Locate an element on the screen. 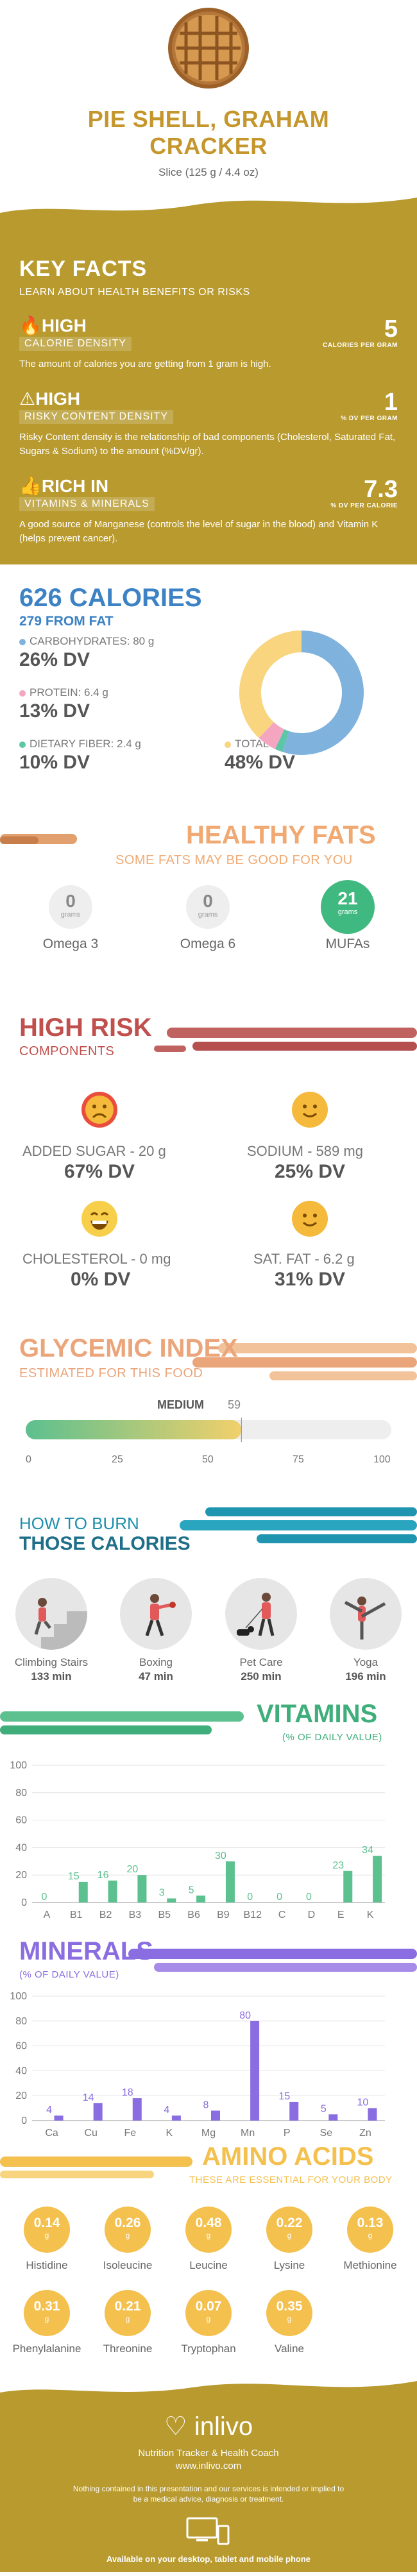 Image resolution: width=417 pixels, height=2576 pixels. donut-slice-protein is located at coordinates (272, 735).